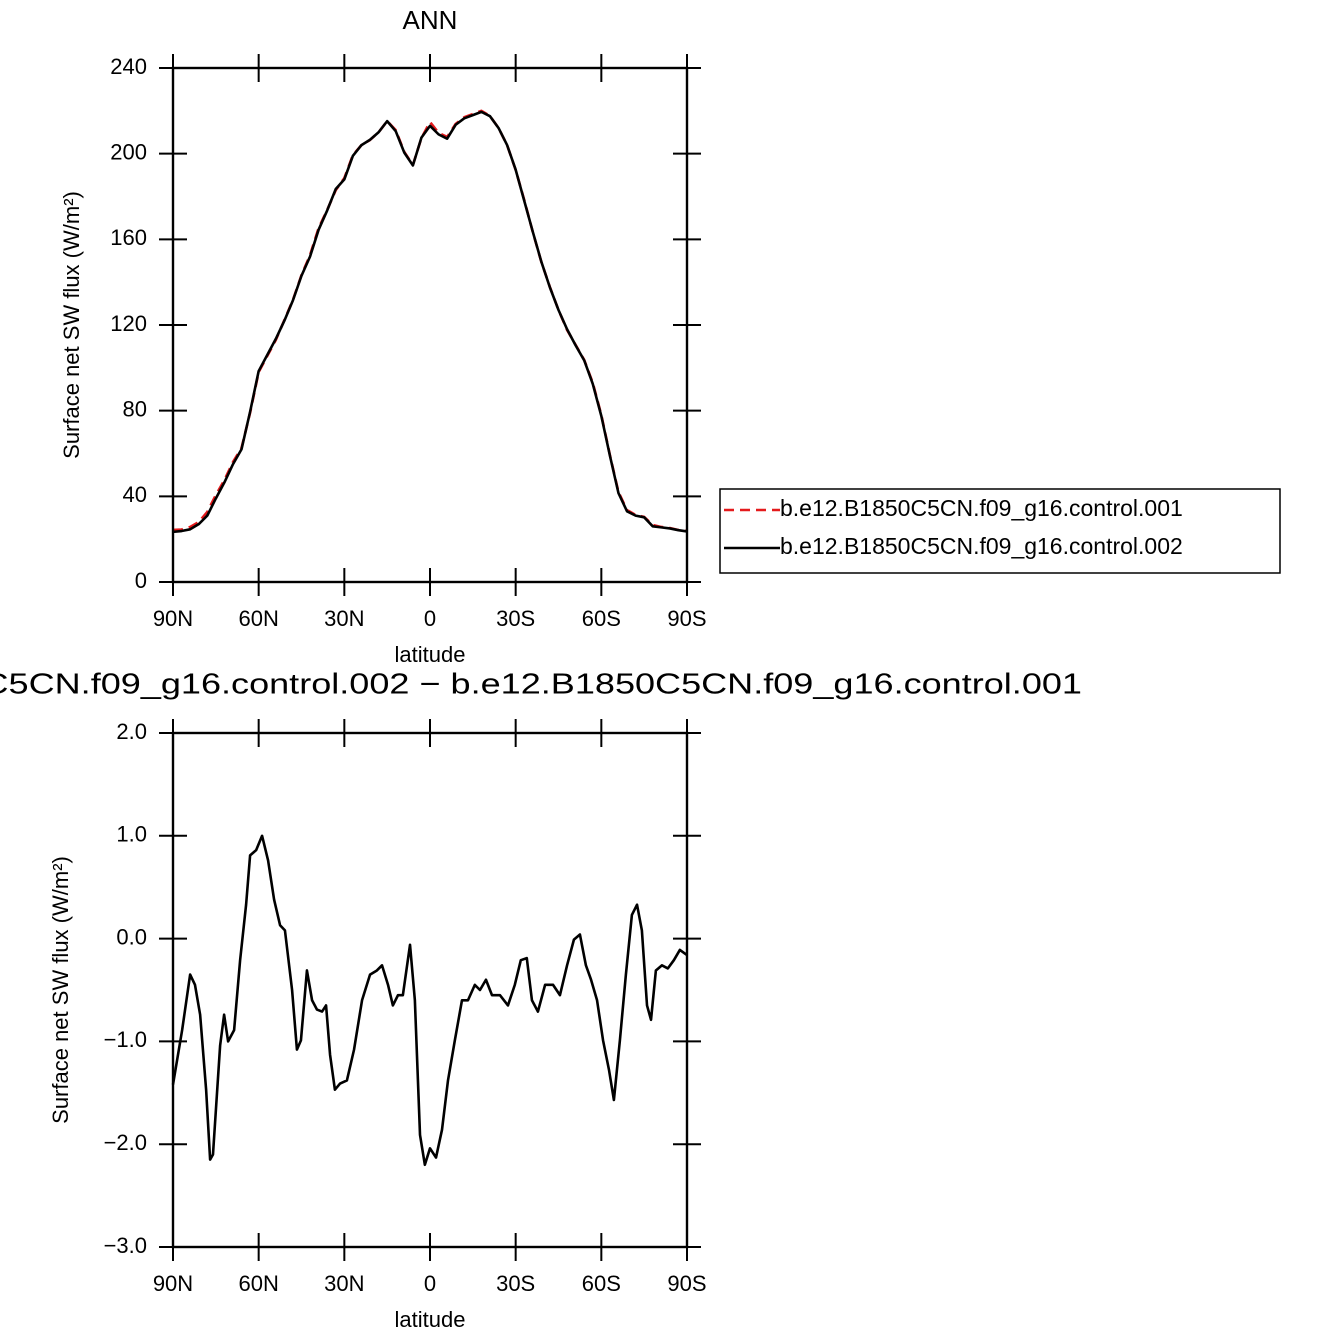 The image size is (1341, 1341). I want to click on y-tick-label: 240, so click(128, 66).